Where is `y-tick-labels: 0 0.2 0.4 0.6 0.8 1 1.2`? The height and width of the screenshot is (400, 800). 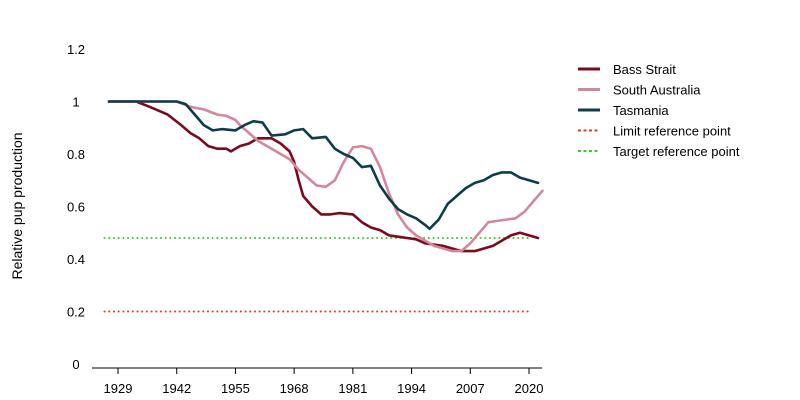 y-tick-labels: 0 0.2 0.4 0.6 0.8 1 1.2 is located at coordinates (76, 207).